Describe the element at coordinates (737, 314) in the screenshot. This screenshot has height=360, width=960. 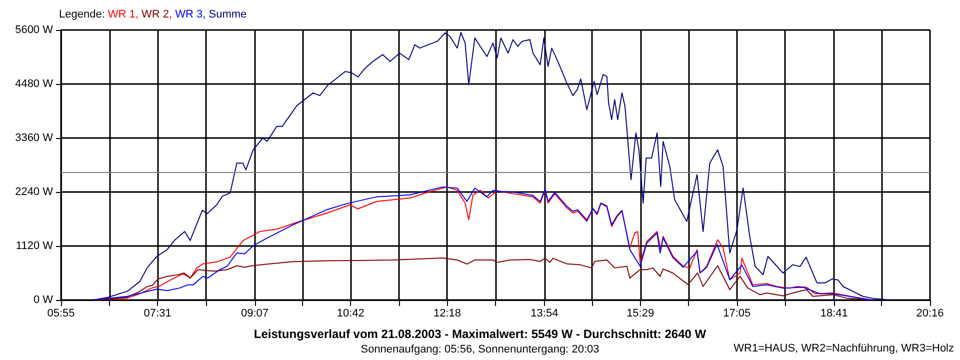
I see `x-tick-label: 17:05` at that location.